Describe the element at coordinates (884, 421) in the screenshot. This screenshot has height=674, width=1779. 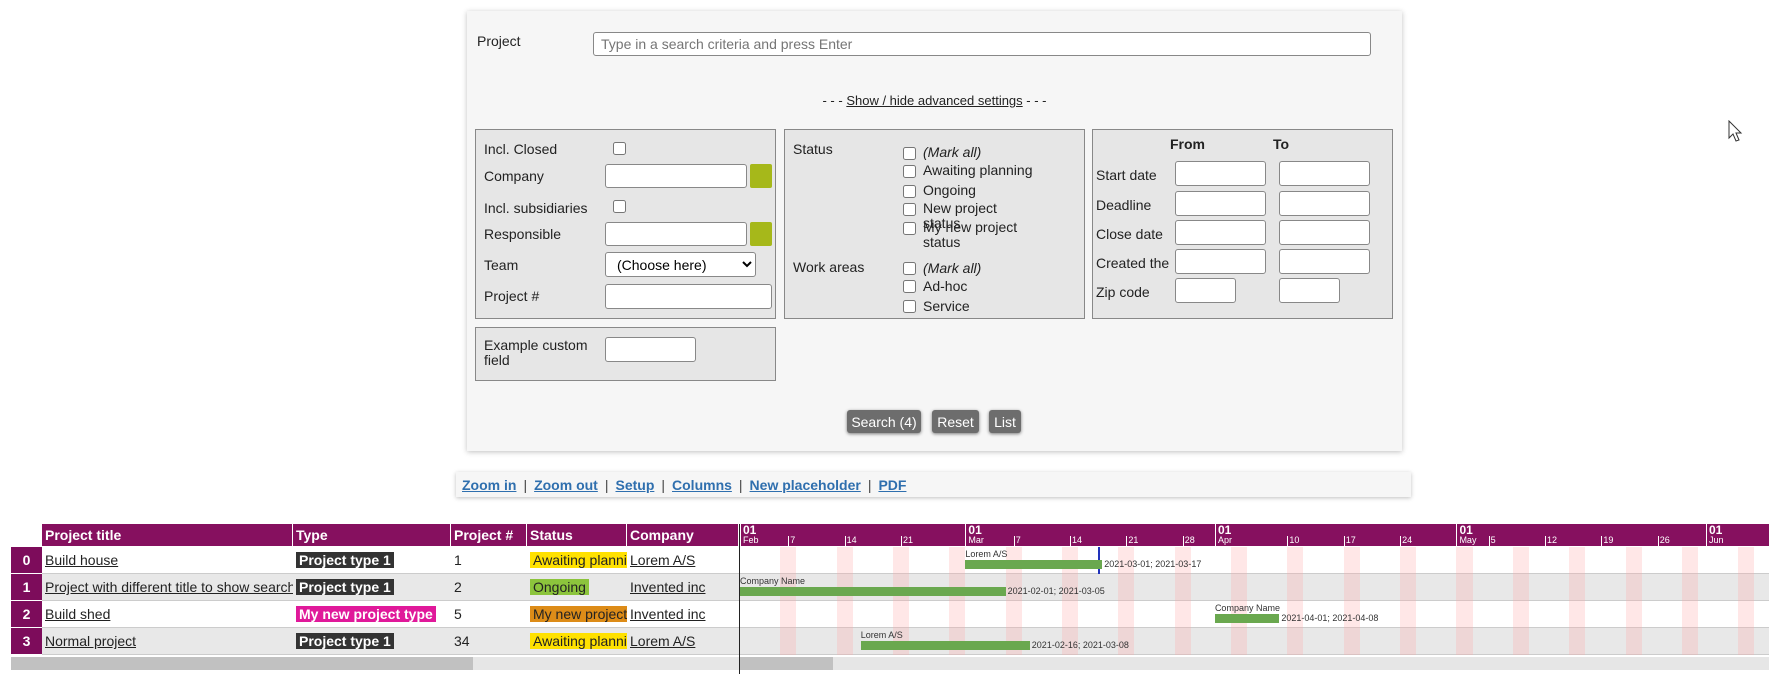
I see `search-button: Search (4)` at that location.